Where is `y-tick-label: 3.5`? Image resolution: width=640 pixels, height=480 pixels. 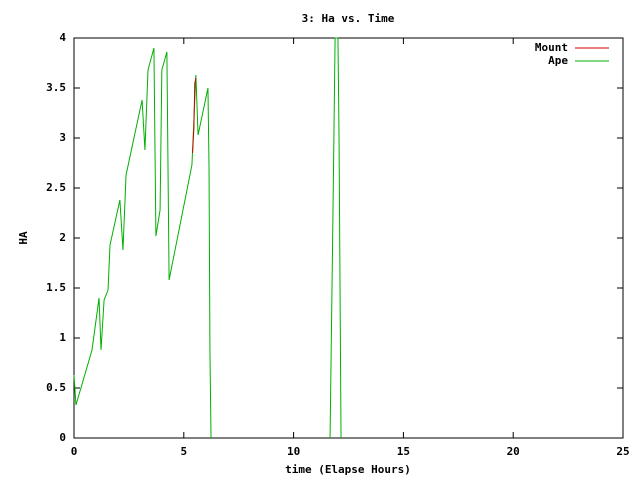
y-tick-label: 3.5 is located at coordinates (56, 87).